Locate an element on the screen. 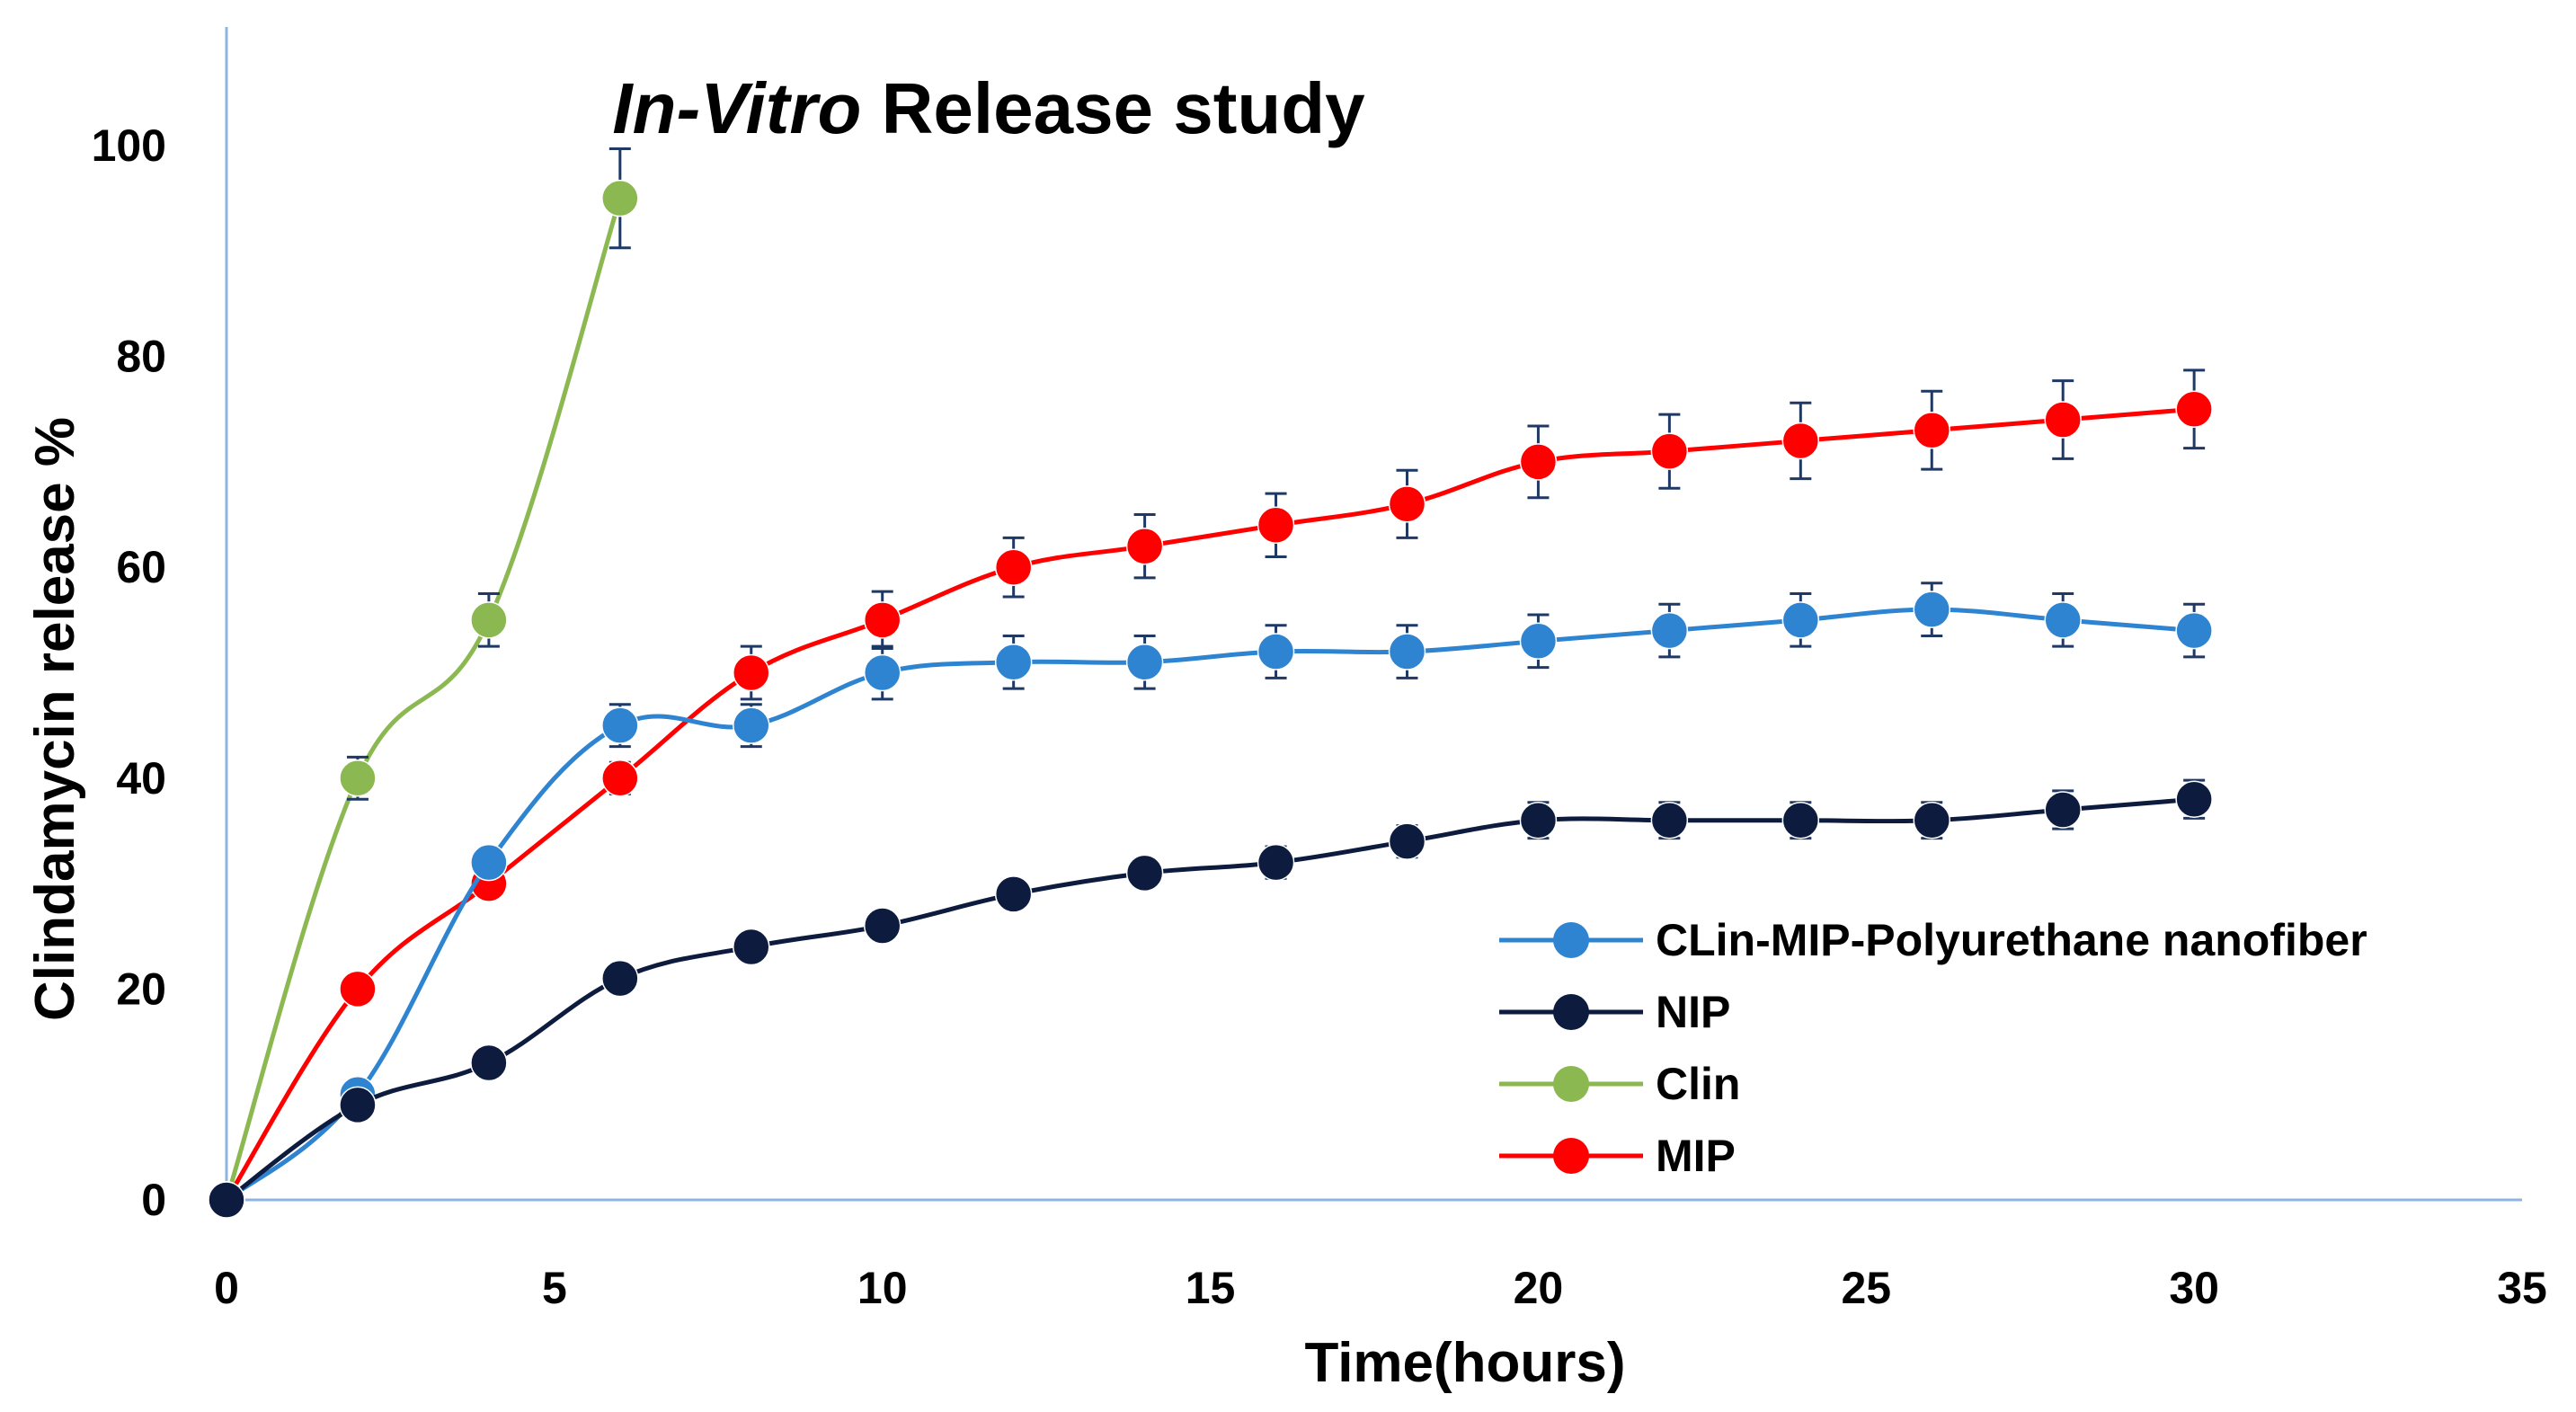  x-tick-label: 10 is located at coordinates (882, 1288).